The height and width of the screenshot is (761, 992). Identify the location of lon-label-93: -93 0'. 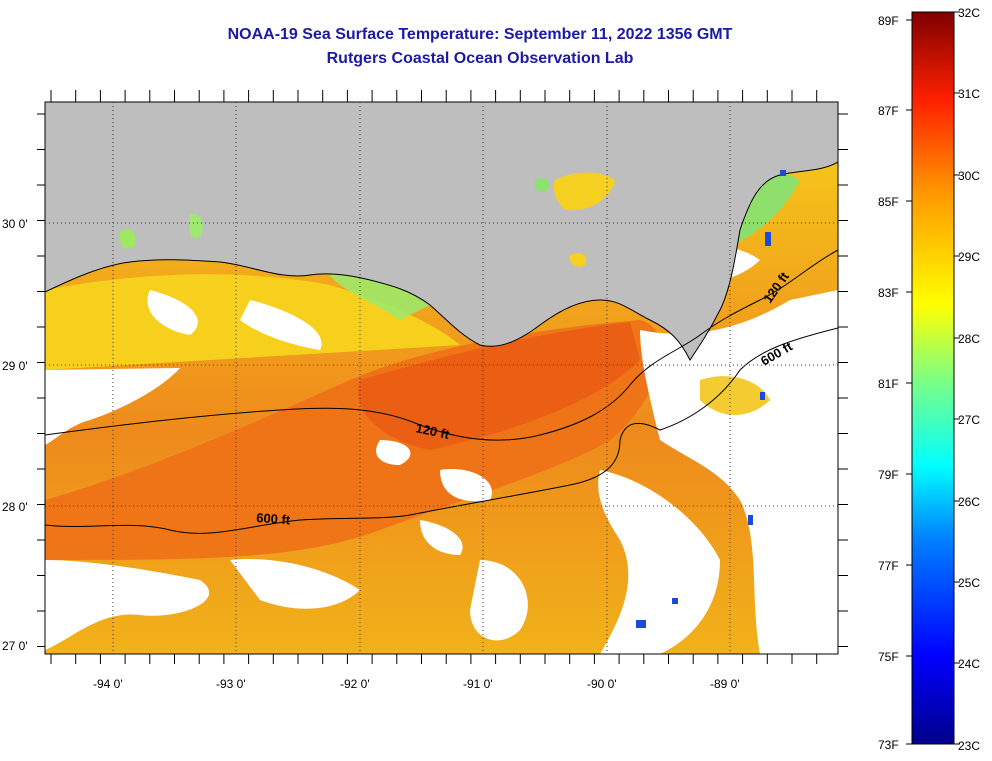
(231, 684).